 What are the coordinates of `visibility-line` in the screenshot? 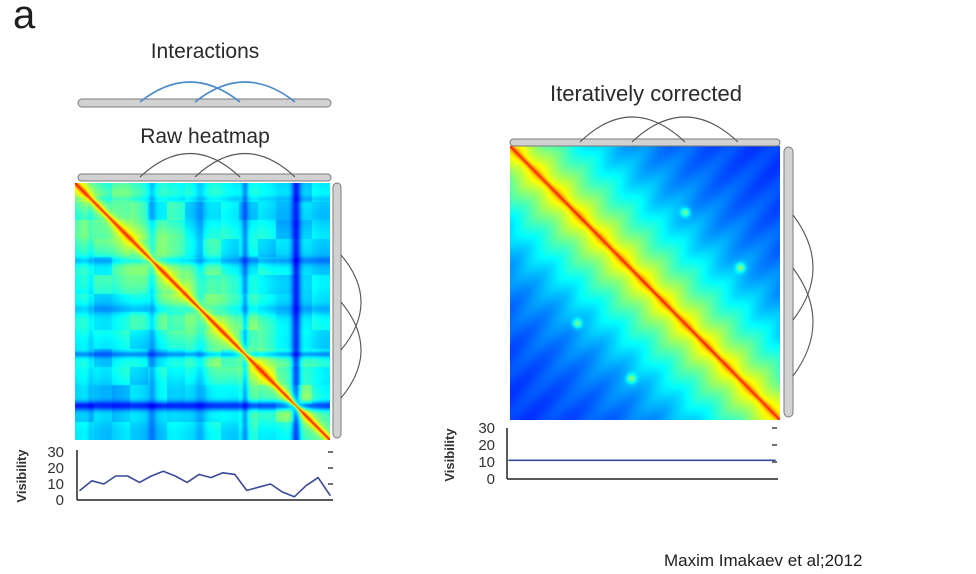 It's located at (205, 484).